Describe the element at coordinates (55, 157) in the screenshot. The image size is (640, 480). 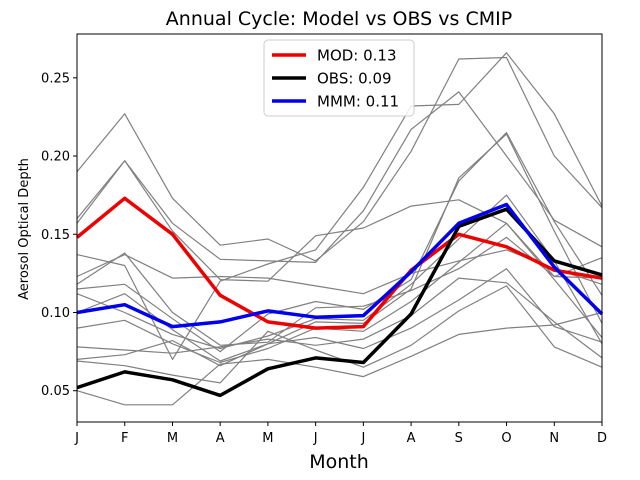
I see `y-tick-label: 0.20` at that location.